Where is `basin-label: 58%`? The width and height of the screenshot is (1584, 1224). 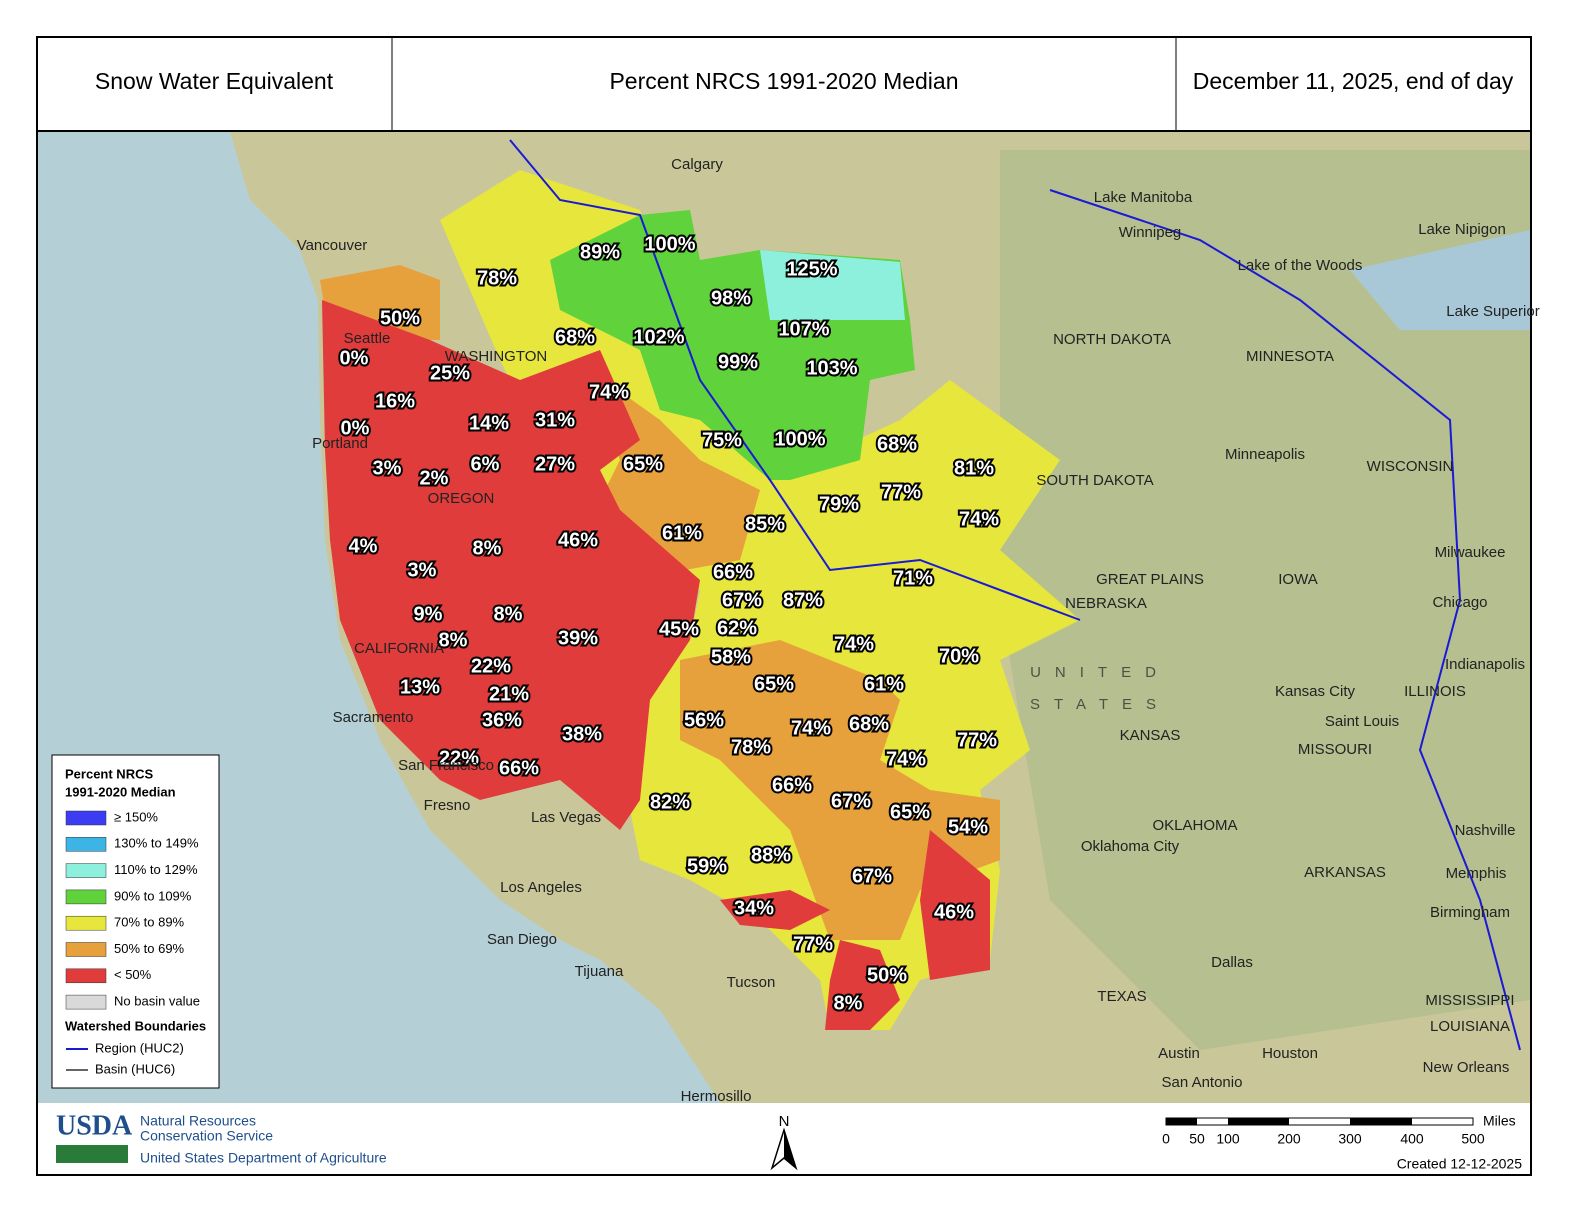 basin-label: 58% is located at coordinates (731, 657).